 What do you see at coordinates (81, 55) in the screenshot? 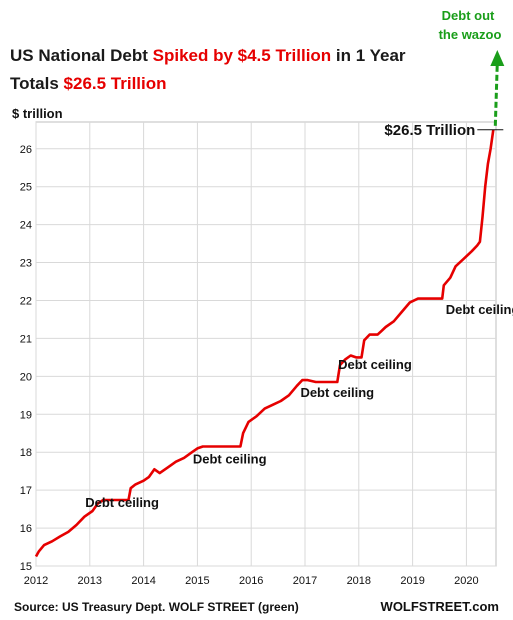
I see `title-prefix: US National Debt` at bounding box center [81, 55].